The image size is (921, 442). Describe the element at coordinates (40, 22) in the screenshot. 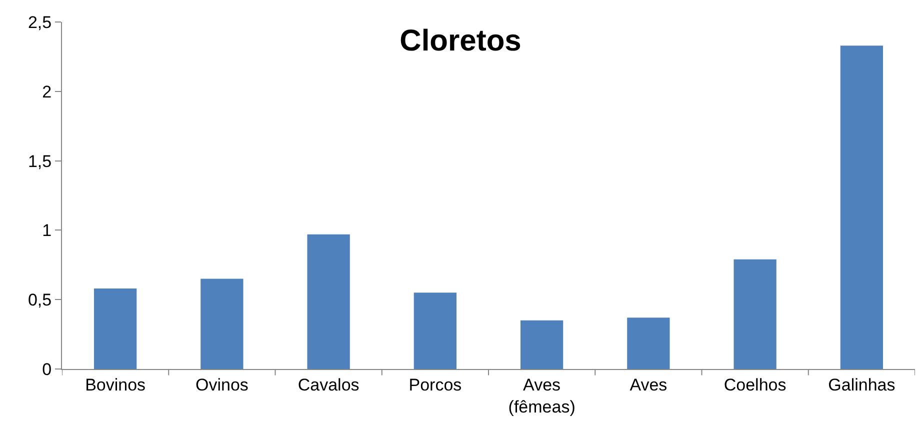

I see `y-tick-label: 2,5` at that location.